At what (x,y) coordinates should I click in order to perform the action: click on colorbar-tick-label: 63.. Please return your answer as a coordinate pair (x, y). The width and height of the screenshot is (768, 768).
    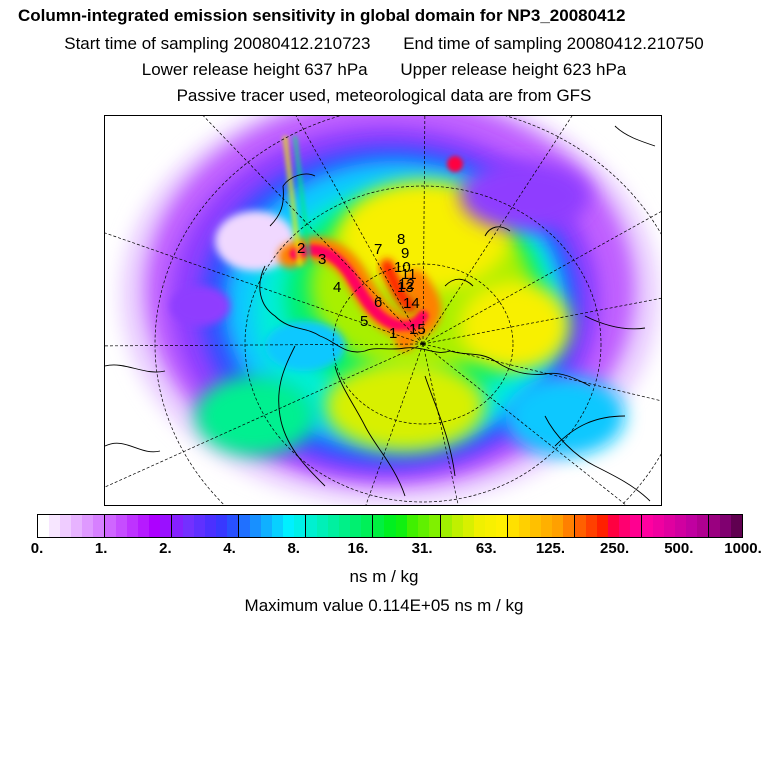
    Looking at the image, I should click on (486, 548).